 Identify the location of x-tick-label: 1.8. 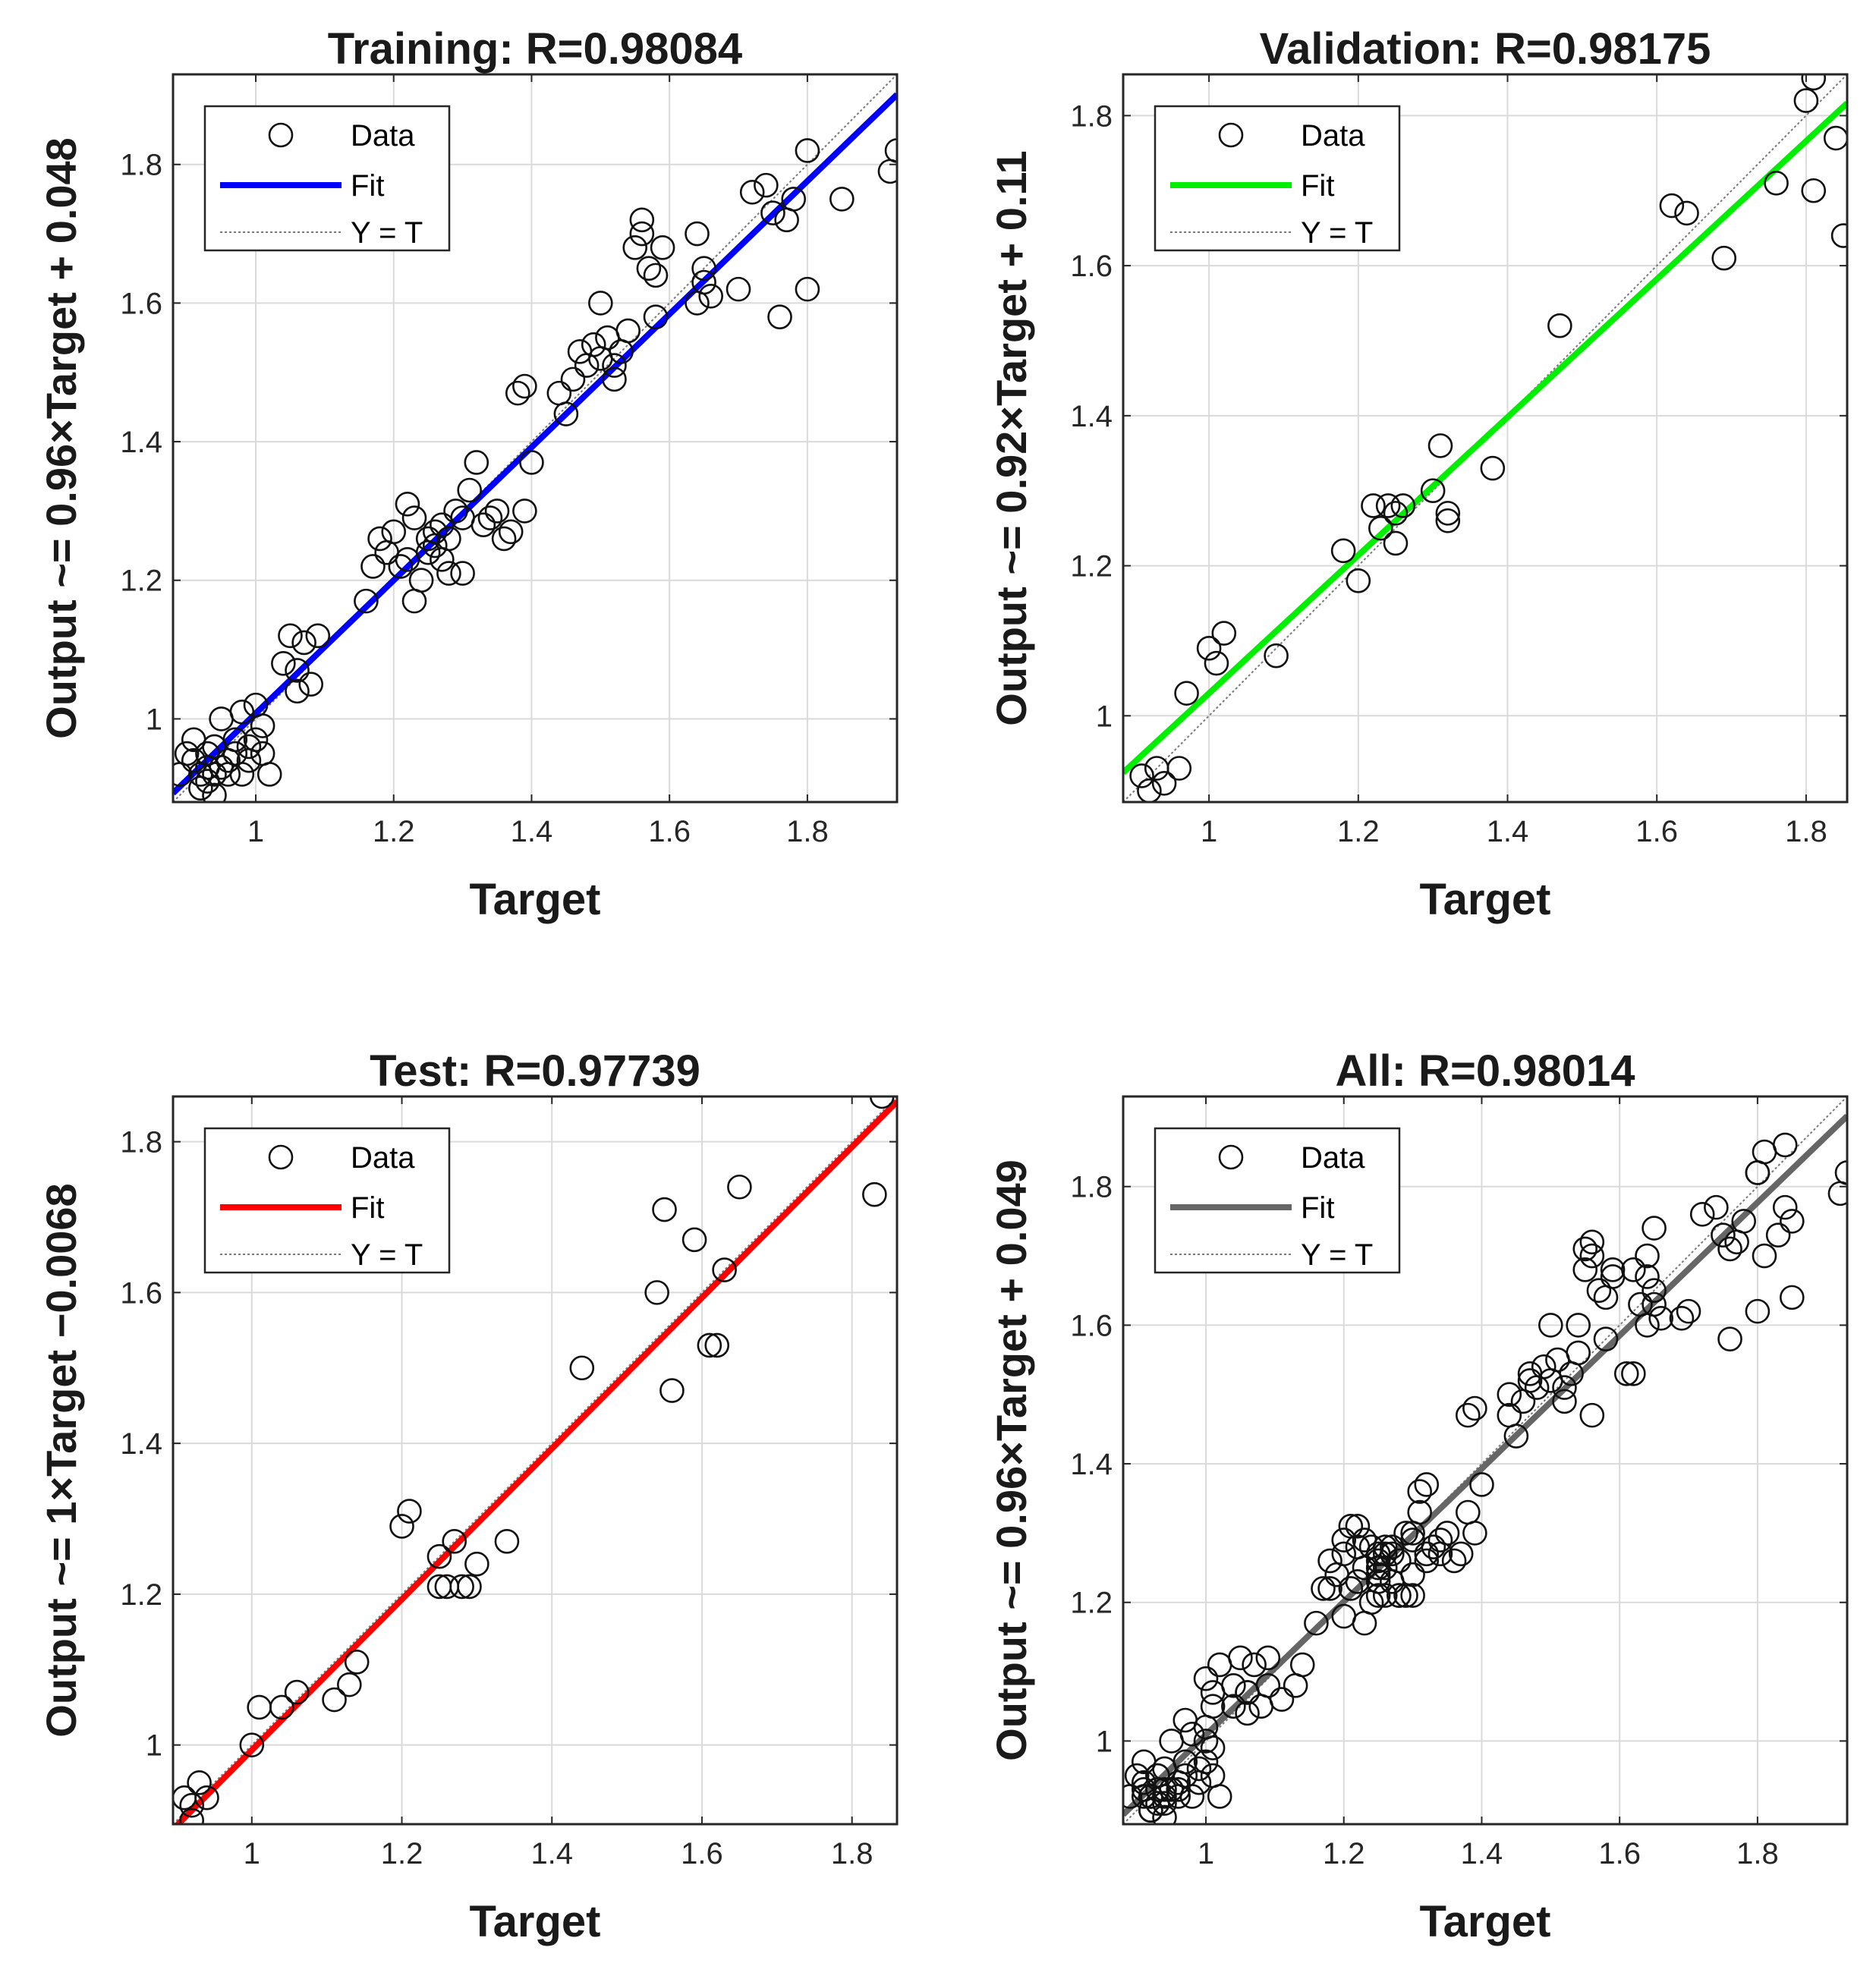
(1806, 831).